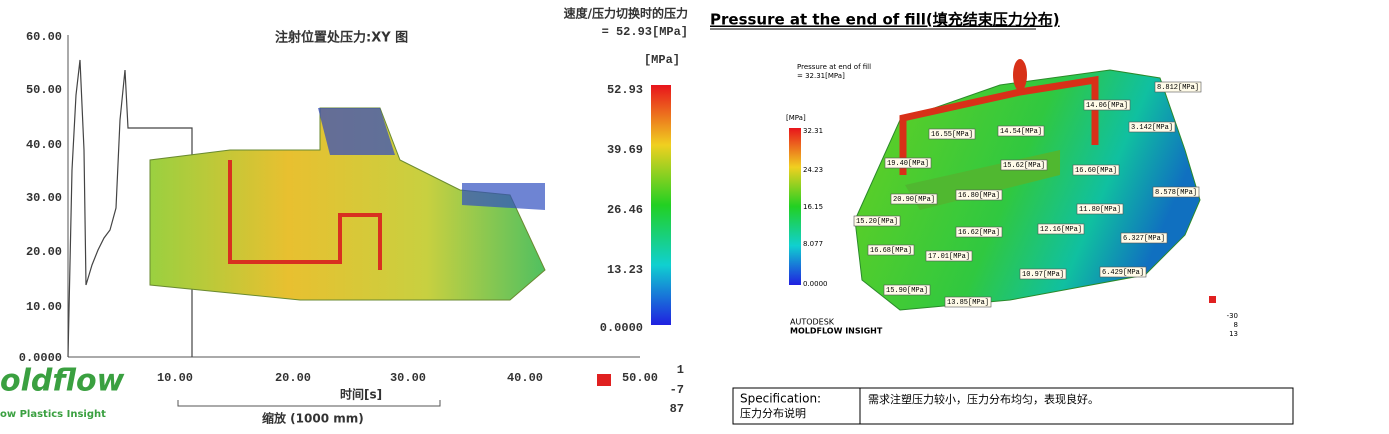 This screenshot has width=1389, height=434. I want to click on x-tick-label: 30.00, so click(408, 378).